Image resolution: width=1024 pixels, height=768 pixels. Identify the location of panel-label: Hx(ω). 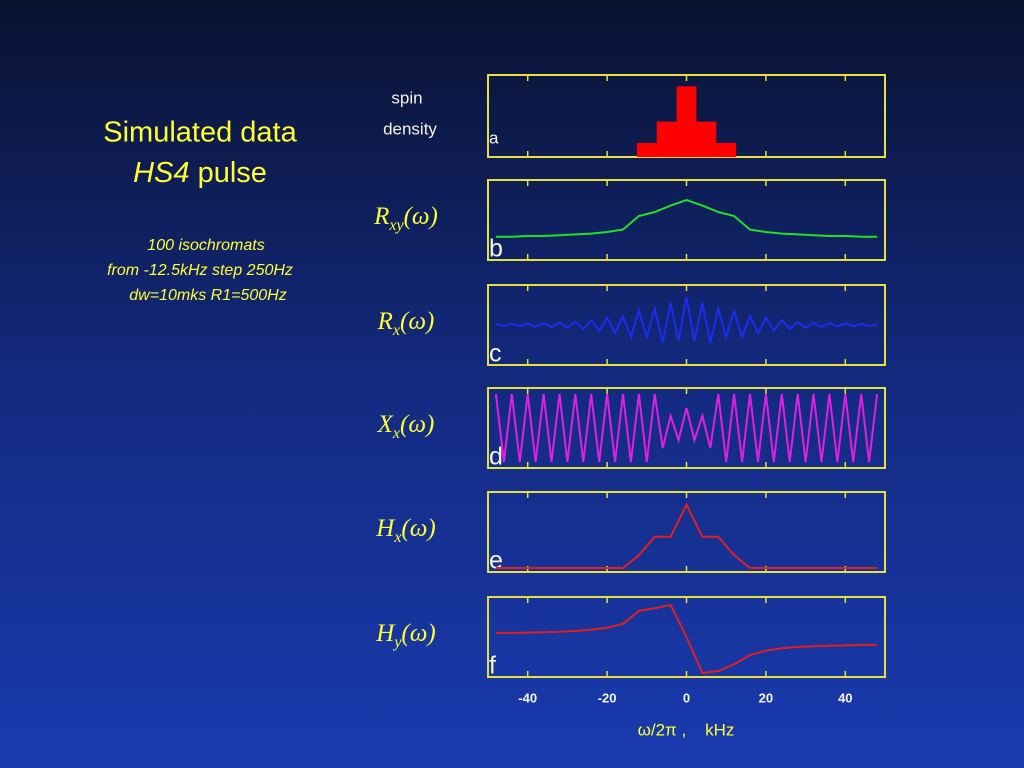
(405, 530).